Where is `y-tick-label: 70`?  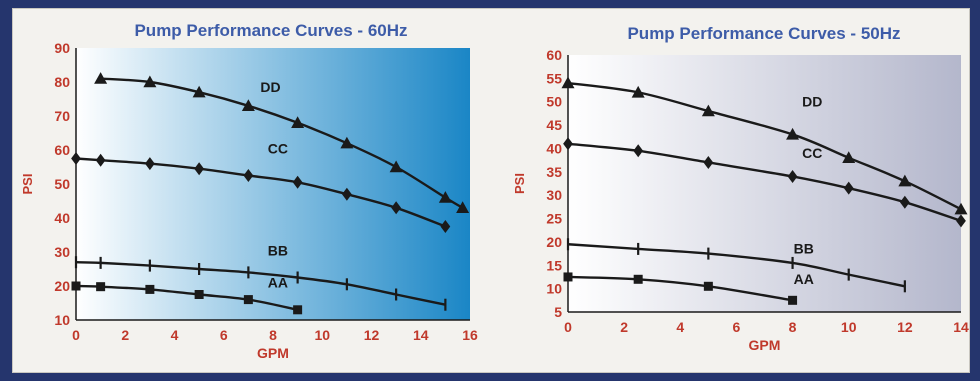
y-tick-label: 70 is located at coordinates (62, 116).